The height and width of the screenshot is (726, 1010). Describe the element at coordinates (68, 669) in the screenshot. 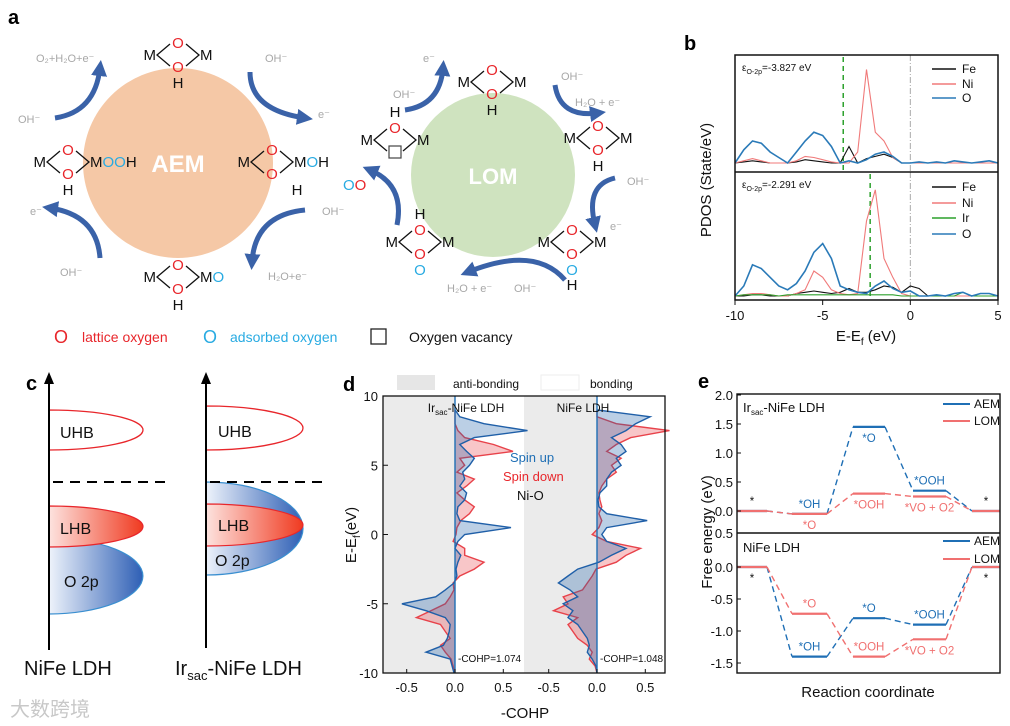

I see `nife-ldh-label: NiFe LDH` at that location.